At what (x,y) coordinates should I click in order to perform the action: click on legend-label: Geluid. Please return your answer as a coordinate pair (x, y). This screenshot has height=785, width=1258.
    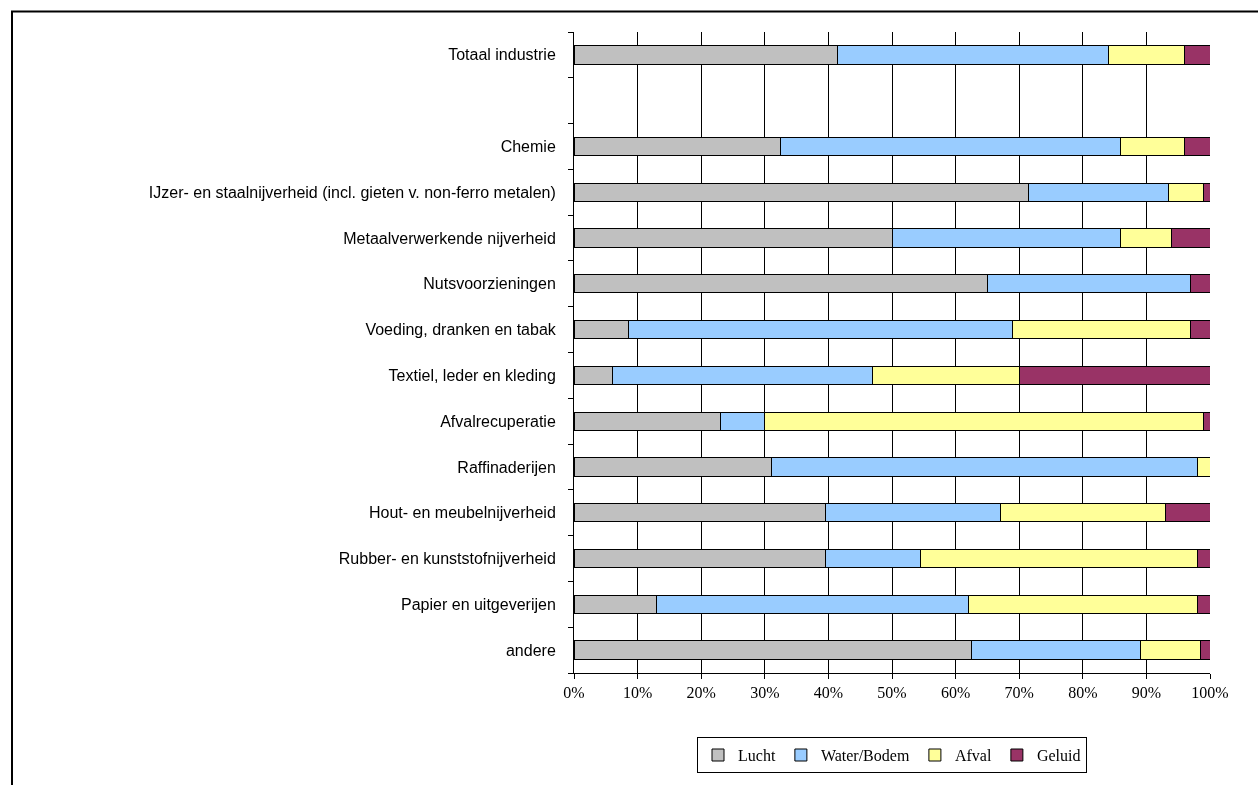
    Looking at the image, I should click on (1058, 756).